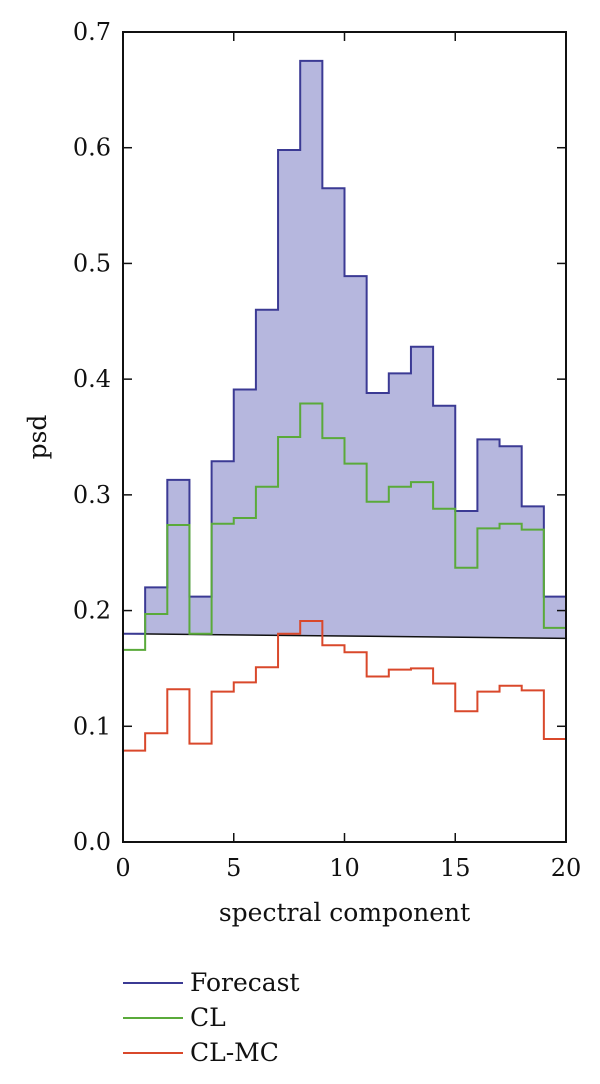 This screenshot has height=1084, width=600. Describe the element at coordinates (92, 263) in the screenshot. I see `y-tick-label: 0.5` at that location.